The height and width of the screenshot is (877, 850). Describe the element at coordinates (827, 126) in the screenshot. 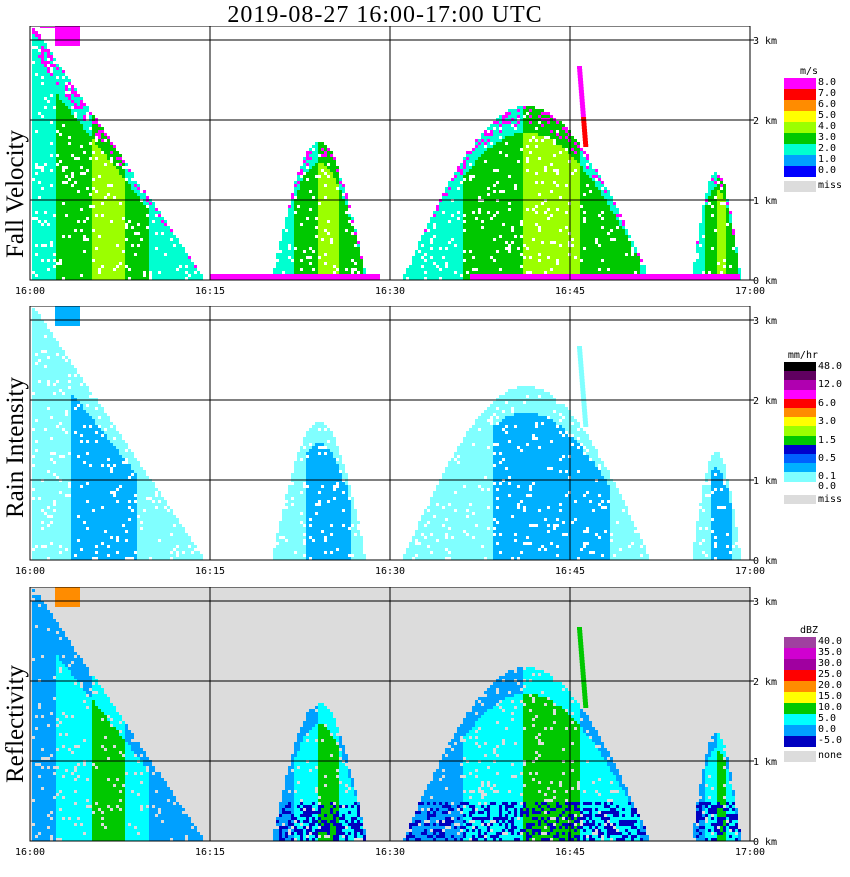

I see `legend-label: 4.0` at that location.